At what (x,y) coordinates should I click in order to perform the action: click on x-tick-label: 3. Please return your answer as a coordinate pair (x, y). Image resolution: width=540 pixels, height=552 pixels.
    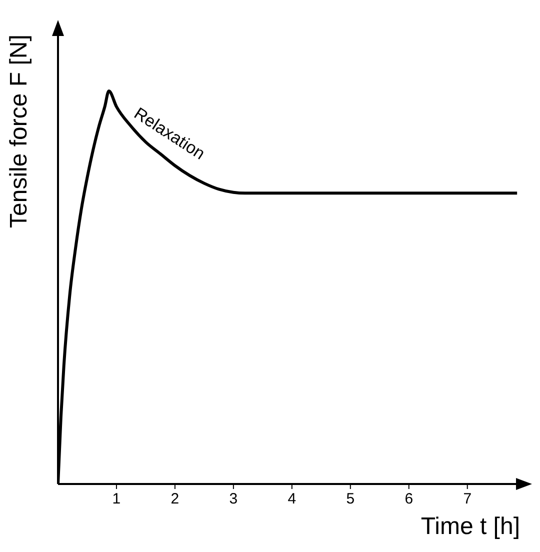
    Looking at the image, I should click on (233, 499).